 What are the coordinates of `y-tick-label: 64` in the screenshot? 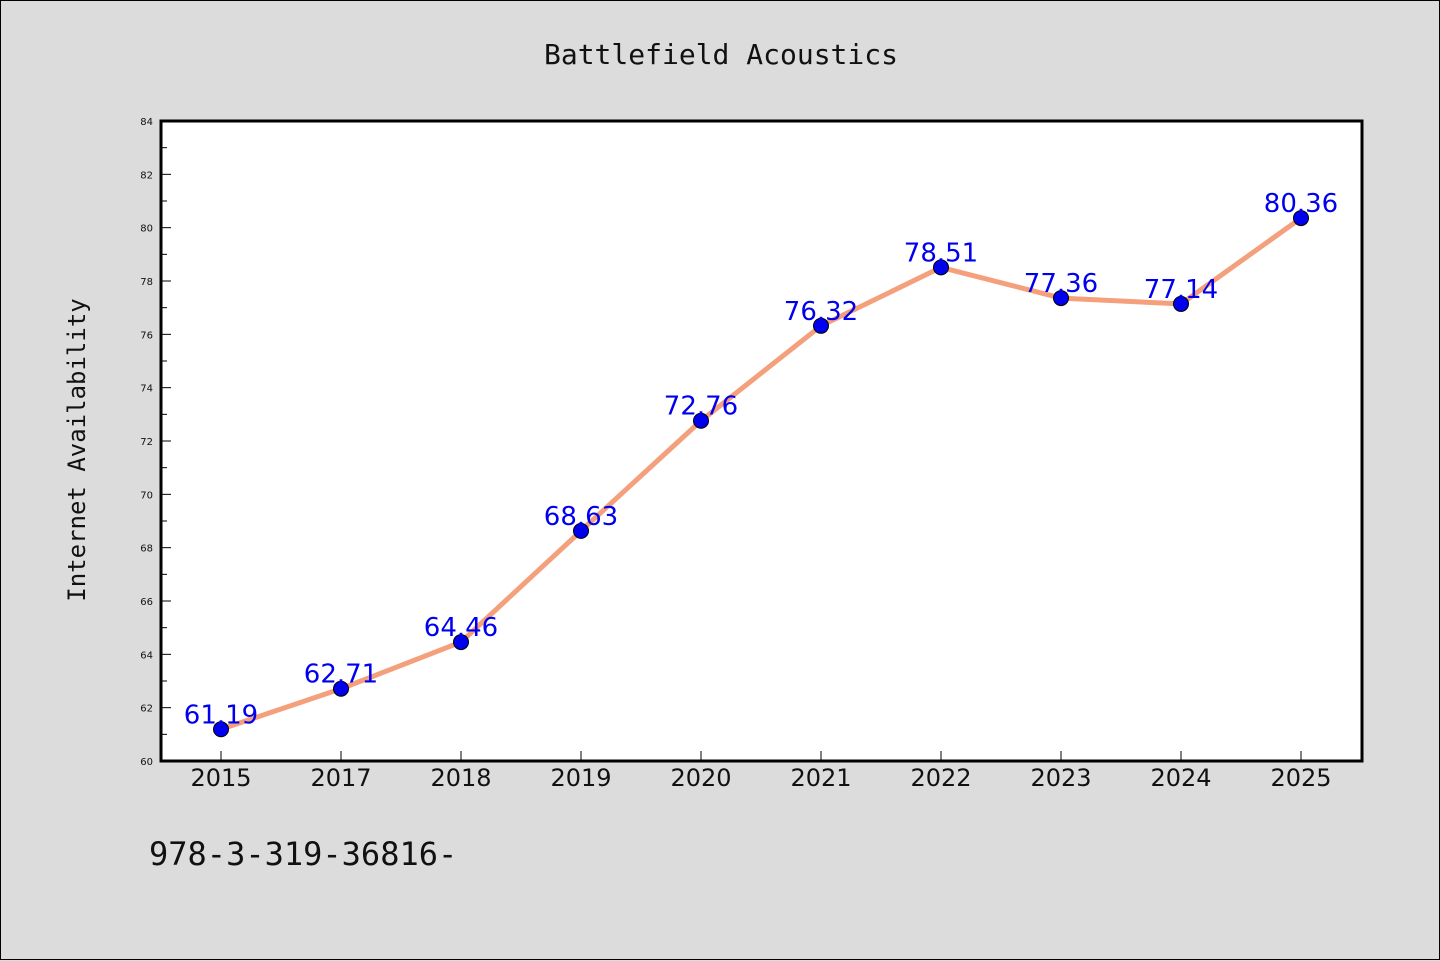 It's located at (146, 655).